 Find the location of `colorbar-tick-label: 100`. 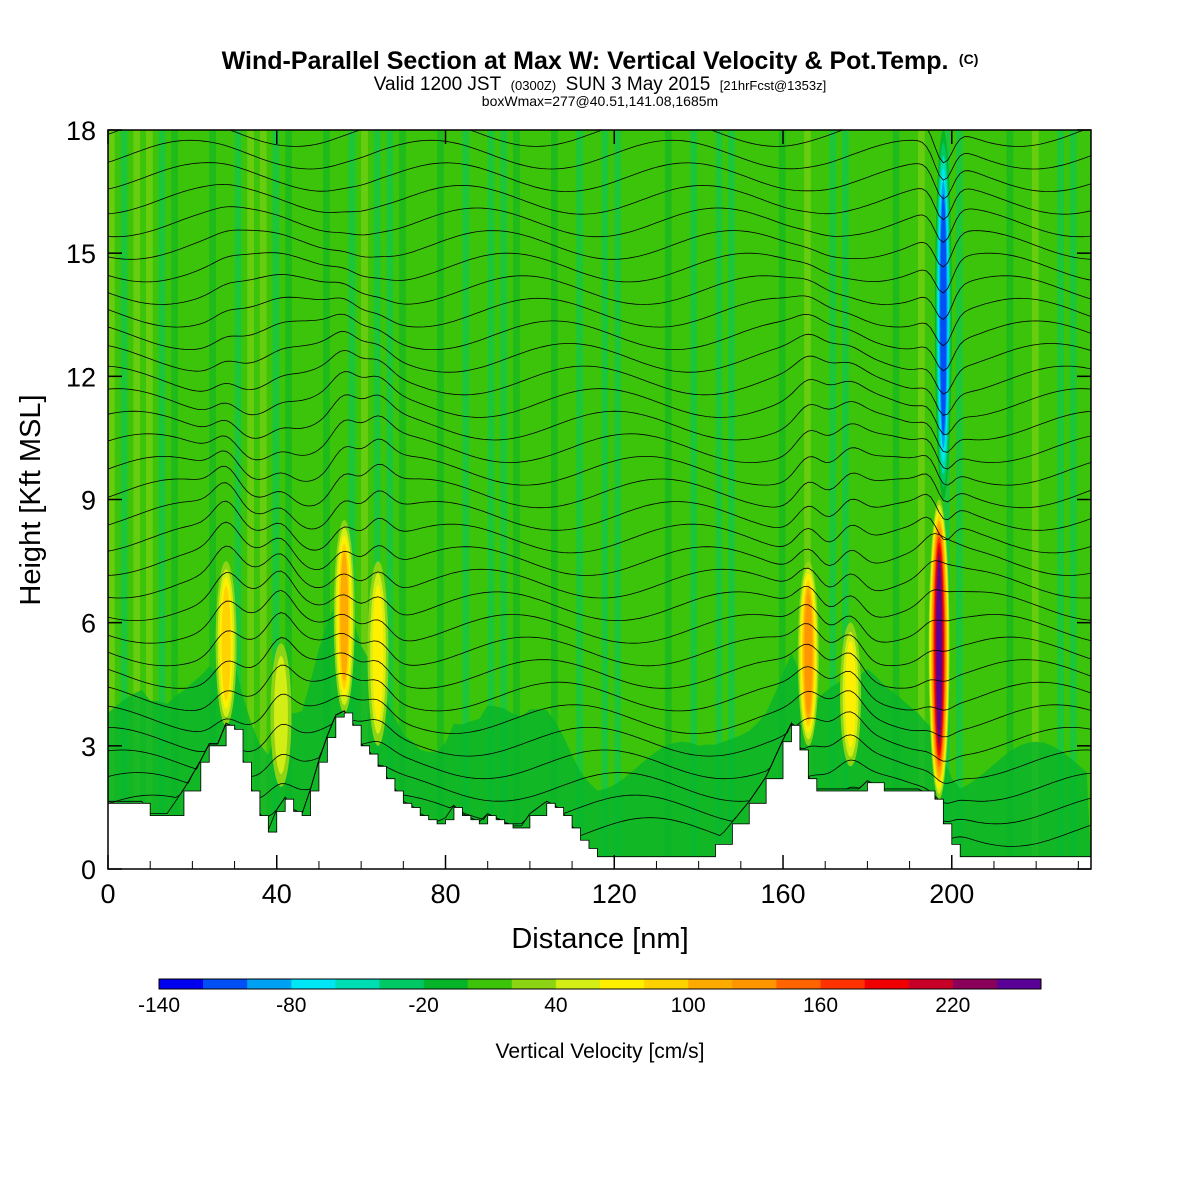

colorbar-tick-label: 100 is located at coordinates (688, 1005).